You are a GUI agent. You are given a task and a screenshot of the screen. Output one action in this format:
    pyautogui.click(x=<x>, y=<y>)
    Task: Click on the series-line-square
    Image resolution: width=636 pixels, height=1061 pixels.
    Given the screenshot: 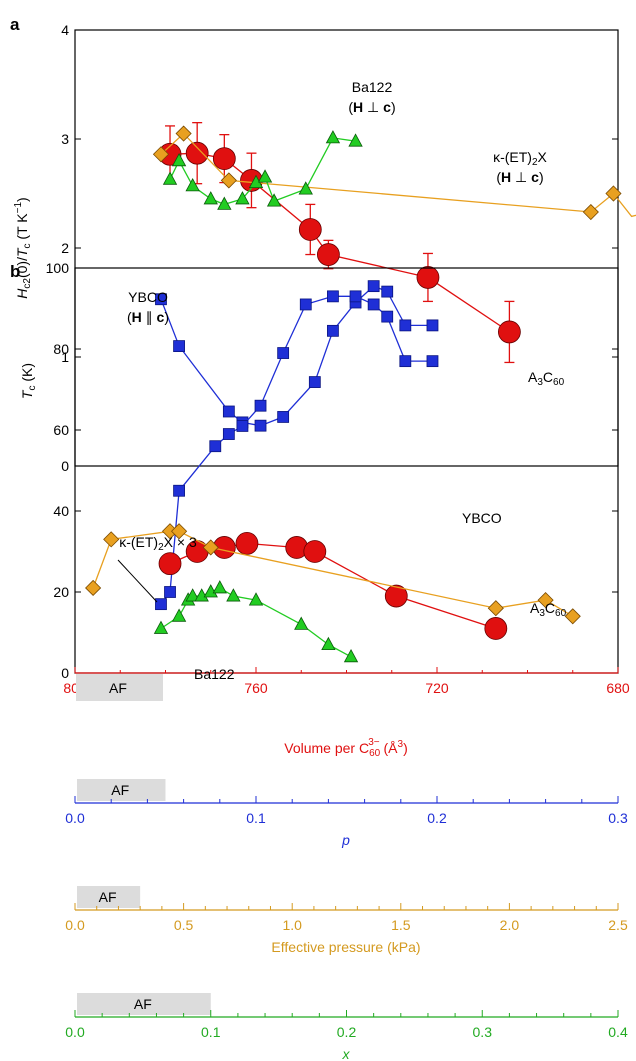 What is the action you would take?
    pyautogui.click(x=296, y=356)
    